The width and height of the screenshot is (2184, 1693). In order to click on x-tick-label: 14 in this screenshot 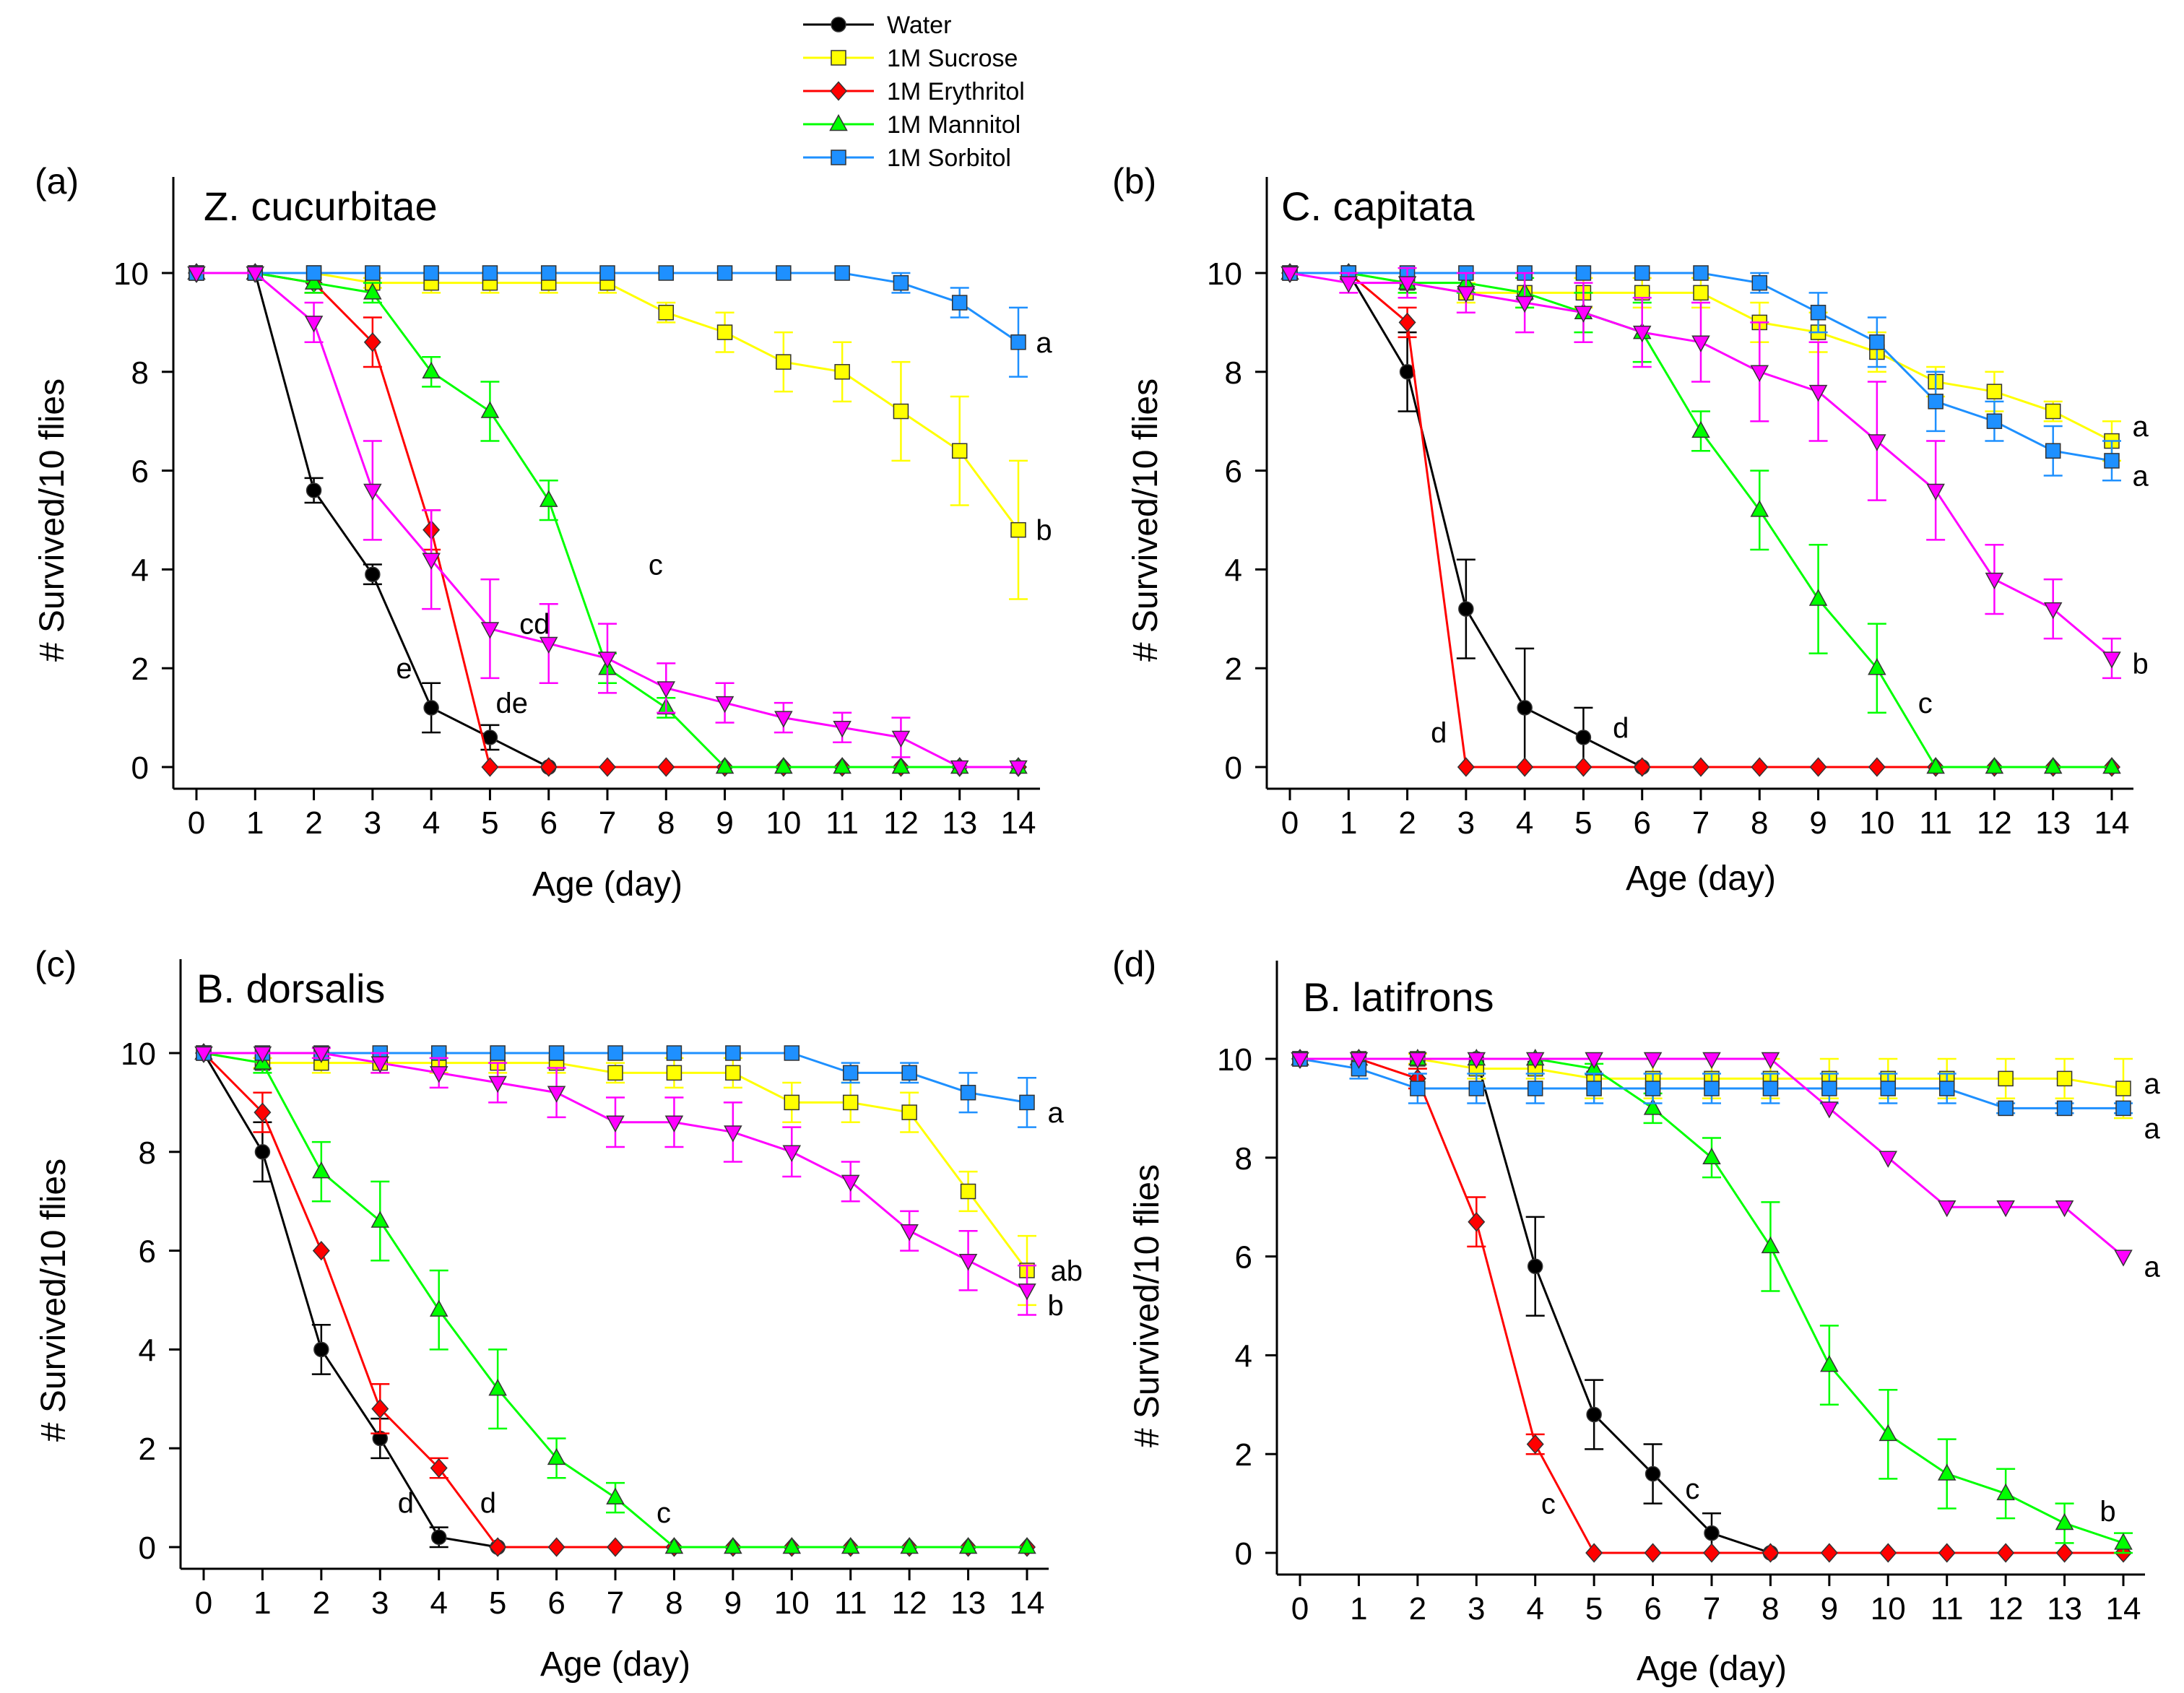, I will do `click(2123, 1609)`.